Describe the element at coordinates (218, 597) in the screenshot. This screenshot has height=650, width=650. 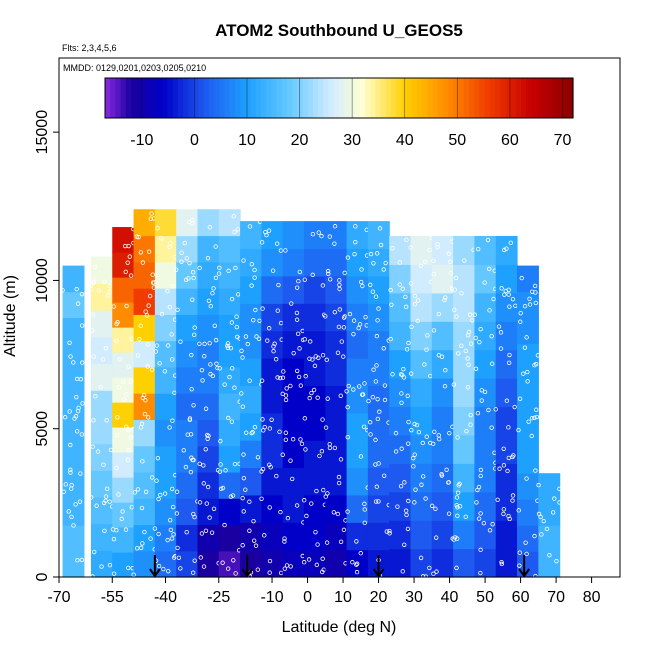
I see `x-tick-label: -25` at that location.